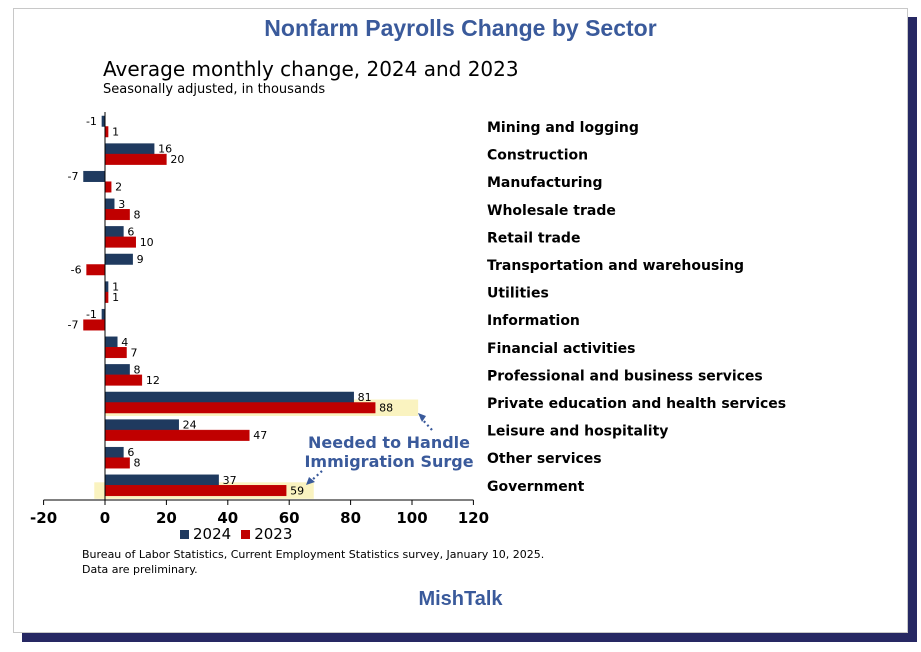 This screenshot has width=921, height=652. I want to click on data-label-2024: 4, so click(124, 342).